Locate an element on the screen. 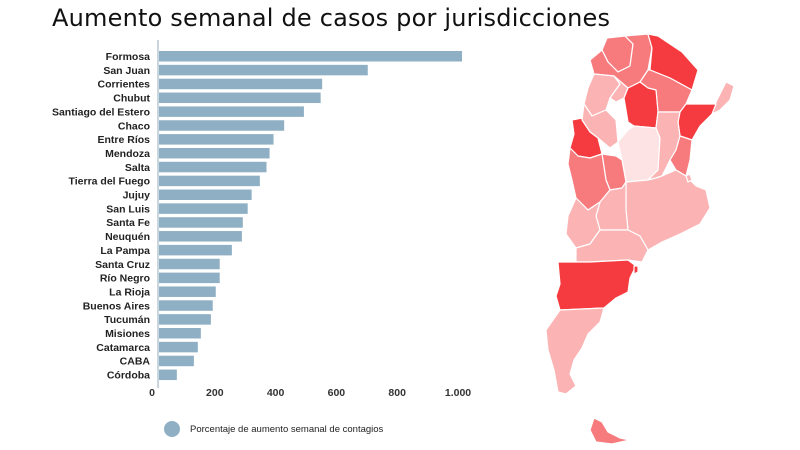  bar-corrientes is located at coordinates (241, 84).